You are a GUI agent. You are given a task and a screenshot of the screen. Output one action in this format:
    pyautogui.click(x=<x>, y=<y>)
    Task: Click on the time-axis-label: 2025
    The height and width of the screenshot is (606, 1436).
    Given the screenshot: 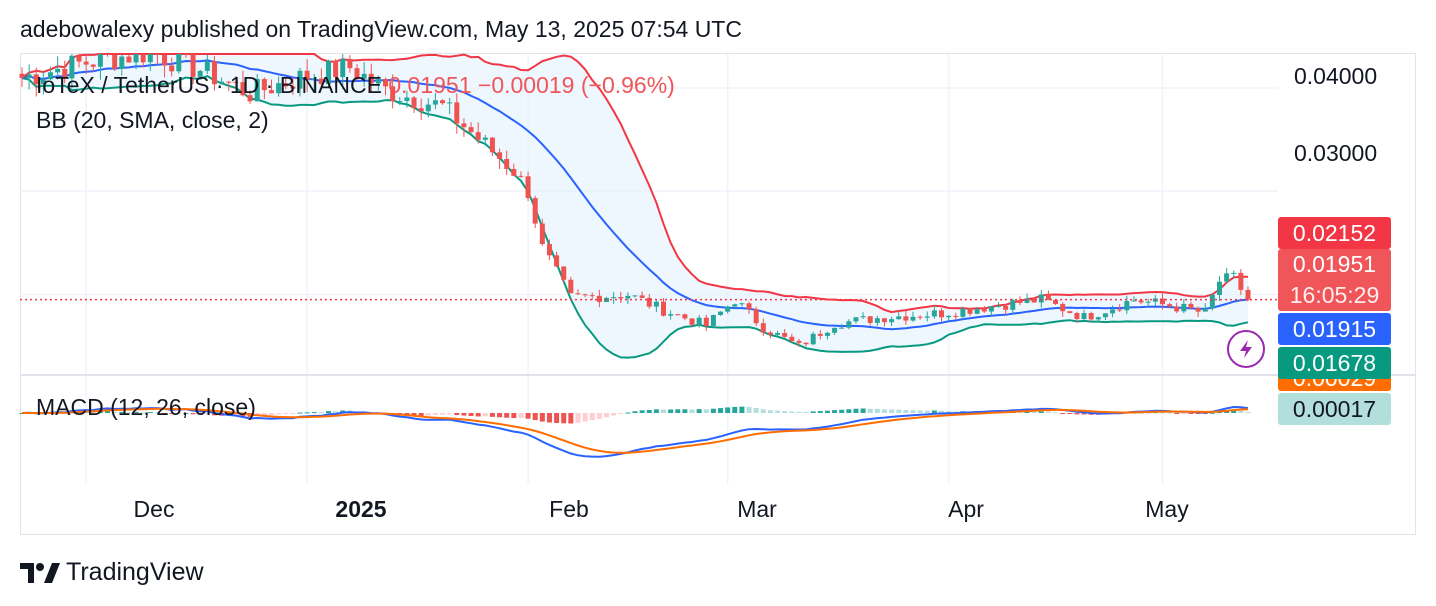 What is the action you would take?
    pyautogui.click(x=361, y=509)
    